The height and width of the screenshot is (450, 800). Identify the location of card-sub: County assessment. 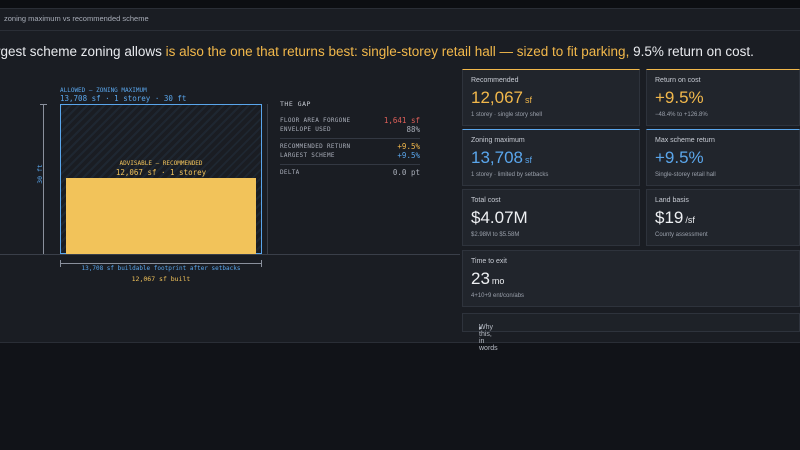
(681, 235).